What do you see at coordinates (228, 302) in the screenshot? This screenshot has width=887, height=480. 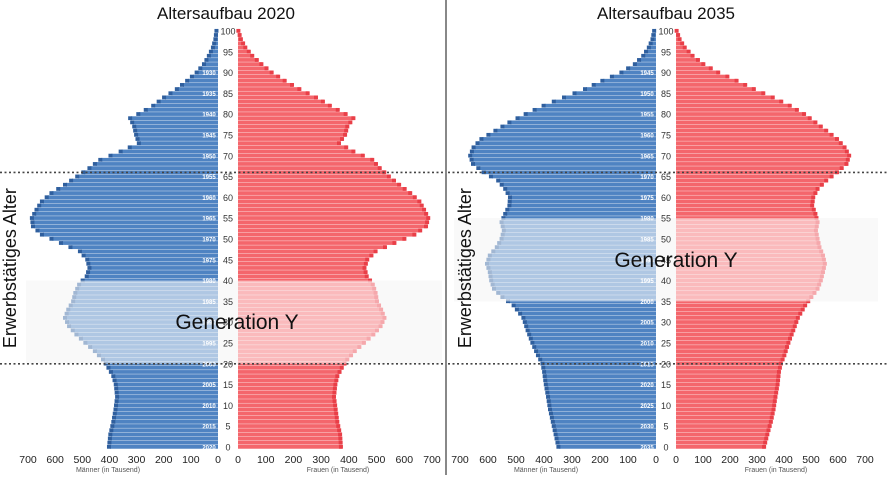 I see `age-tick-label: 35` at bounding box center [228, 302].